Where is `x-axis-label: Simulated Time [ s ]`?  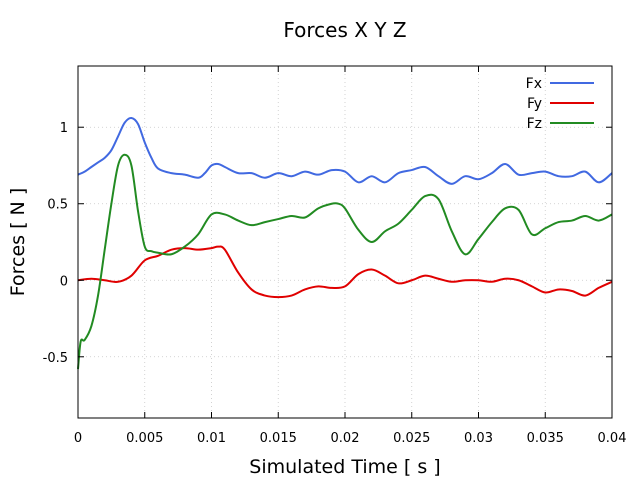 x-axis-label: Simulated Time [ s ] is located at coordinates (344, 467).